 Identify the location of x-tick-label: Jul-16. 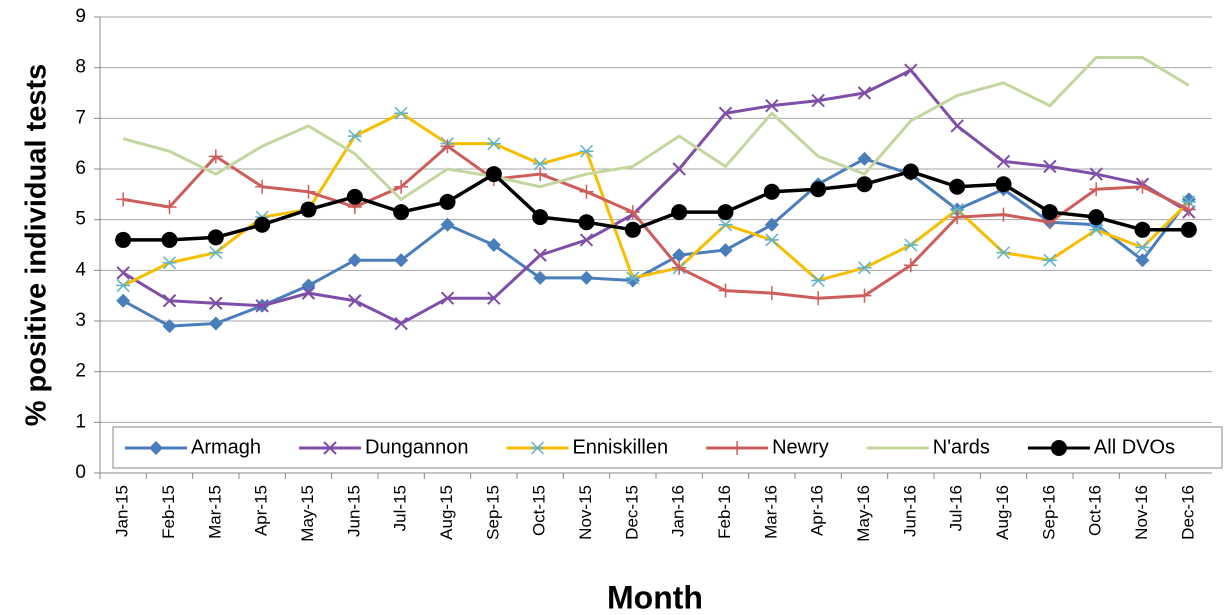
(956, 508).